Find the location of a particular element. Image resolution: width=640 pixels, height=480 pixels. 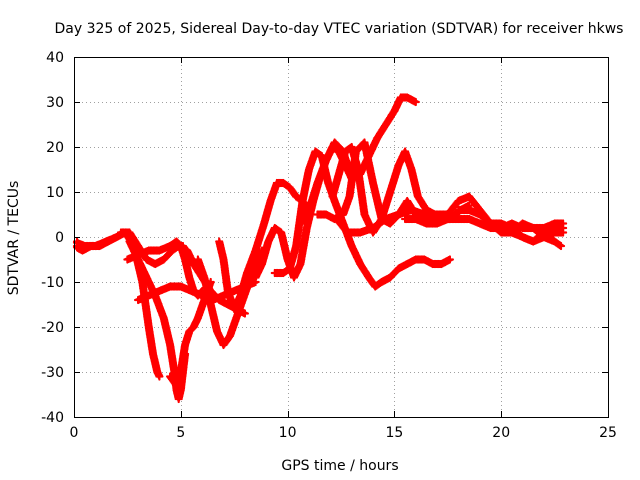

y-tick-label: 10 is located at coordinates (55, 193).